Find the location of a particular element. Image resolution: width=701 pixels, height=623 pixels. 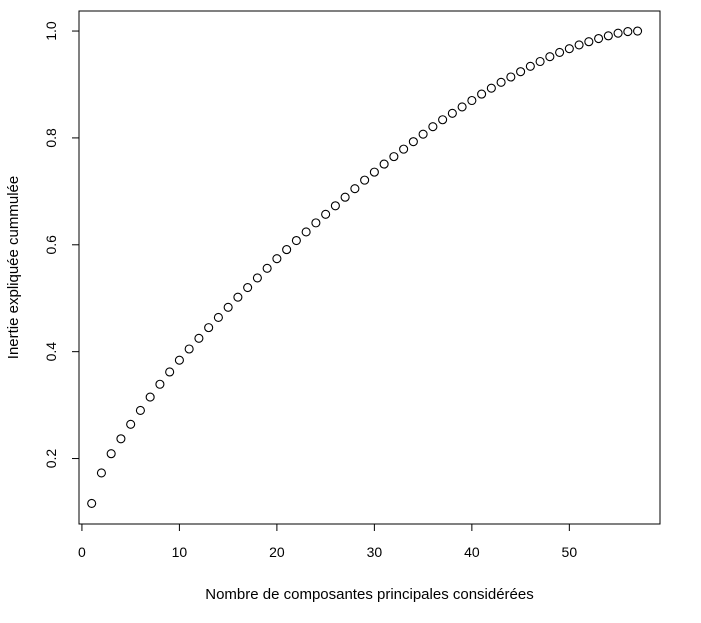

x-tick-label: 40 is located at coordinates (472, 552).